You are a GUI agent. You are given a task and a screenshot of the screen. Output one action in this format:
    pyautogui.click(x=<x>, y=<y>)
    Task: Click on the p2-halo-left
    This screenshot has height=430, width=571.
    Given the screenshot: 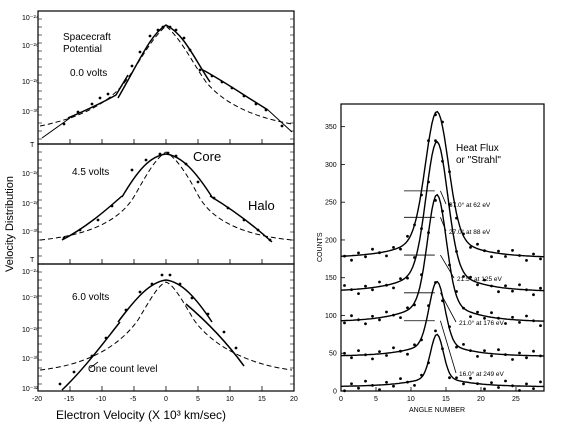 What is the action you would take?
    pyautogui.click(x=92, y=218)
    